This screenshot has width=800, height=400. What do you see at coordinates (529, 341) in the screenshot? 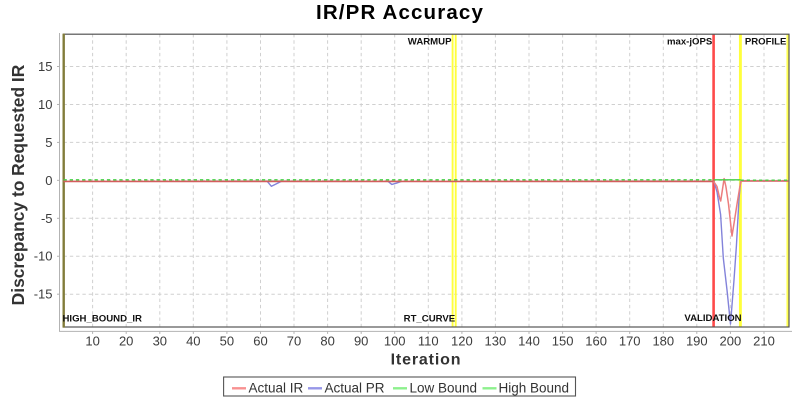
I see `svg-text: 140` at bounding box center [529, 341].